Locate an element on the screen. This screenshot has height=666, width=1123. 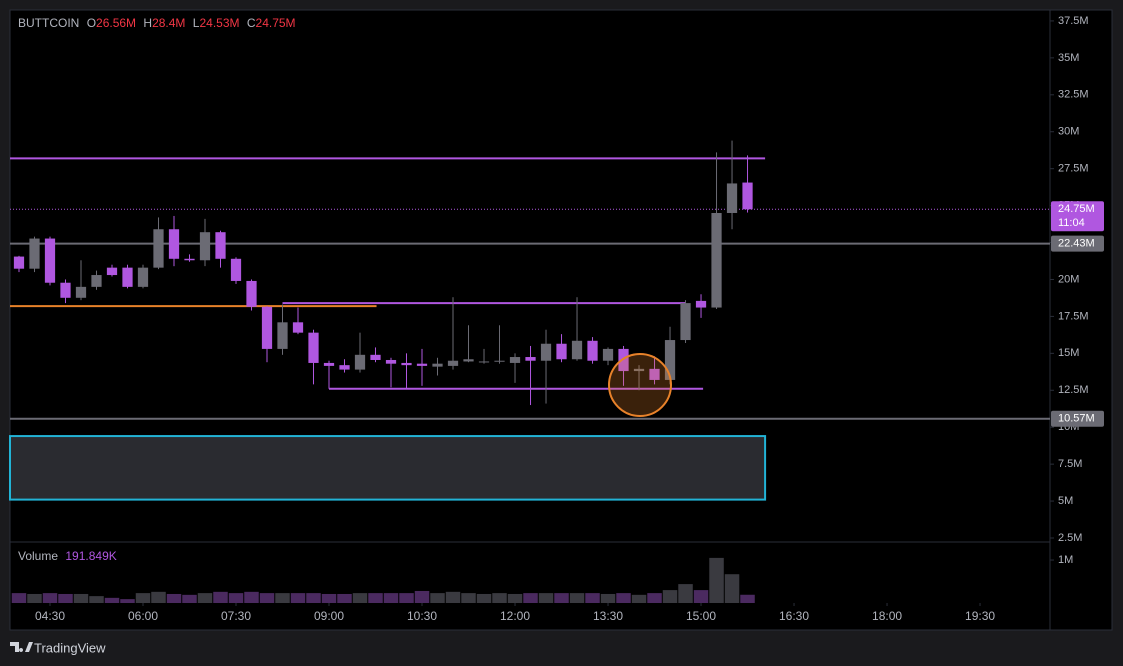
price-label-box is located at coordinates (1077, 243).